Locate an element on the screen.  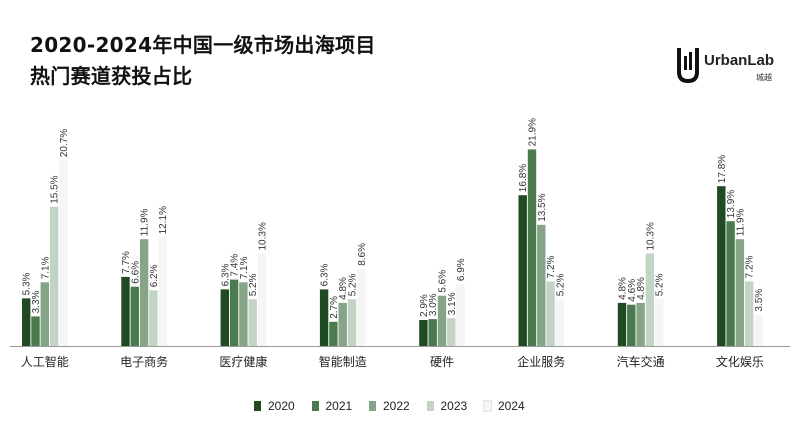
legend-item-2020: 2020 is located at coordinates (274, 406).